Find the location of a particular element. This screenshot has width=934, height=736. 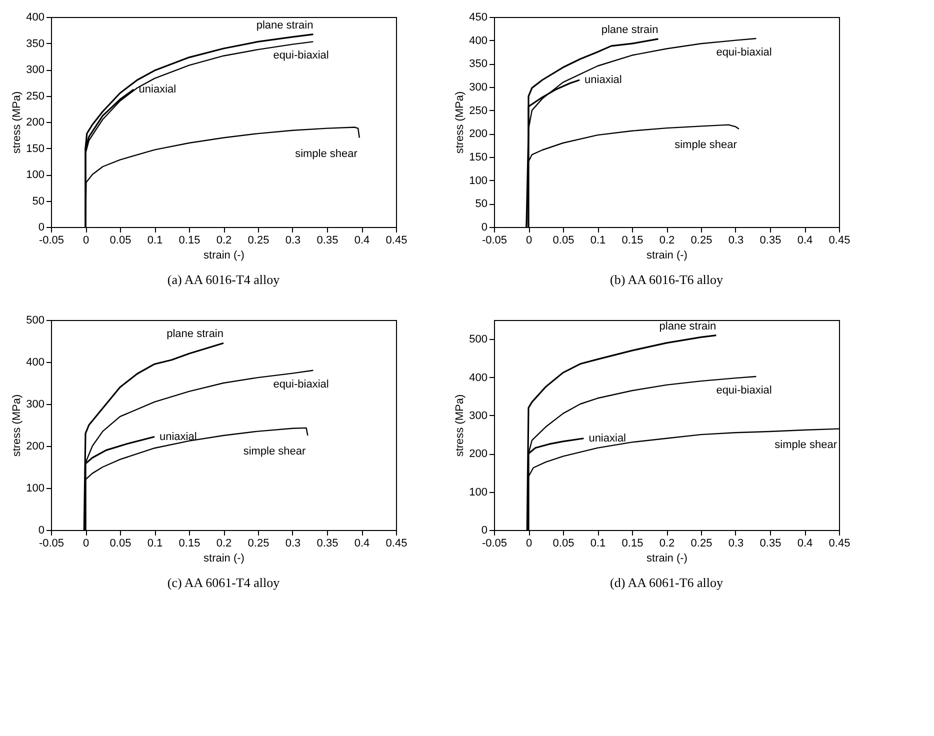

text: (a) AA 6016-T4 alloy is located at coordinates (223, 279).